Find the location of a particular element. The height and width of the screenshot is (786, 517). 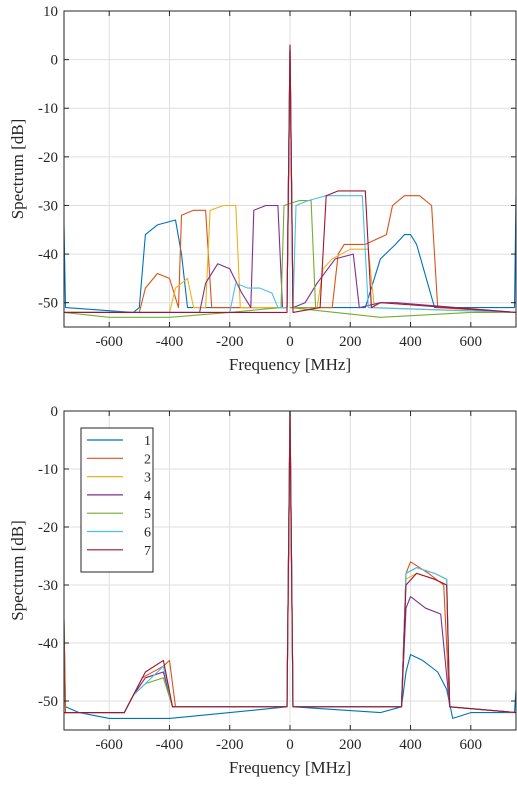

legend-label-6: 6 is located at coordinates (147, 533).